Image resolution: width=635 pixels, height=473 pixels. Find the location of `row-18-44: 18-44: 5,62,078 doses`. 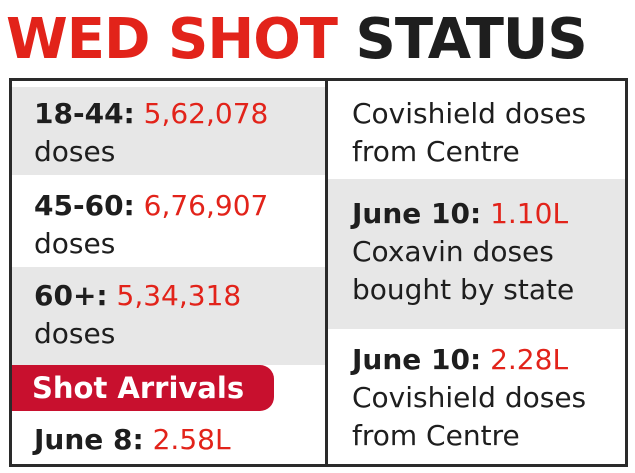

row-18-44: 18-44: 5,62,078 doses is located at coordinates (168, 131).